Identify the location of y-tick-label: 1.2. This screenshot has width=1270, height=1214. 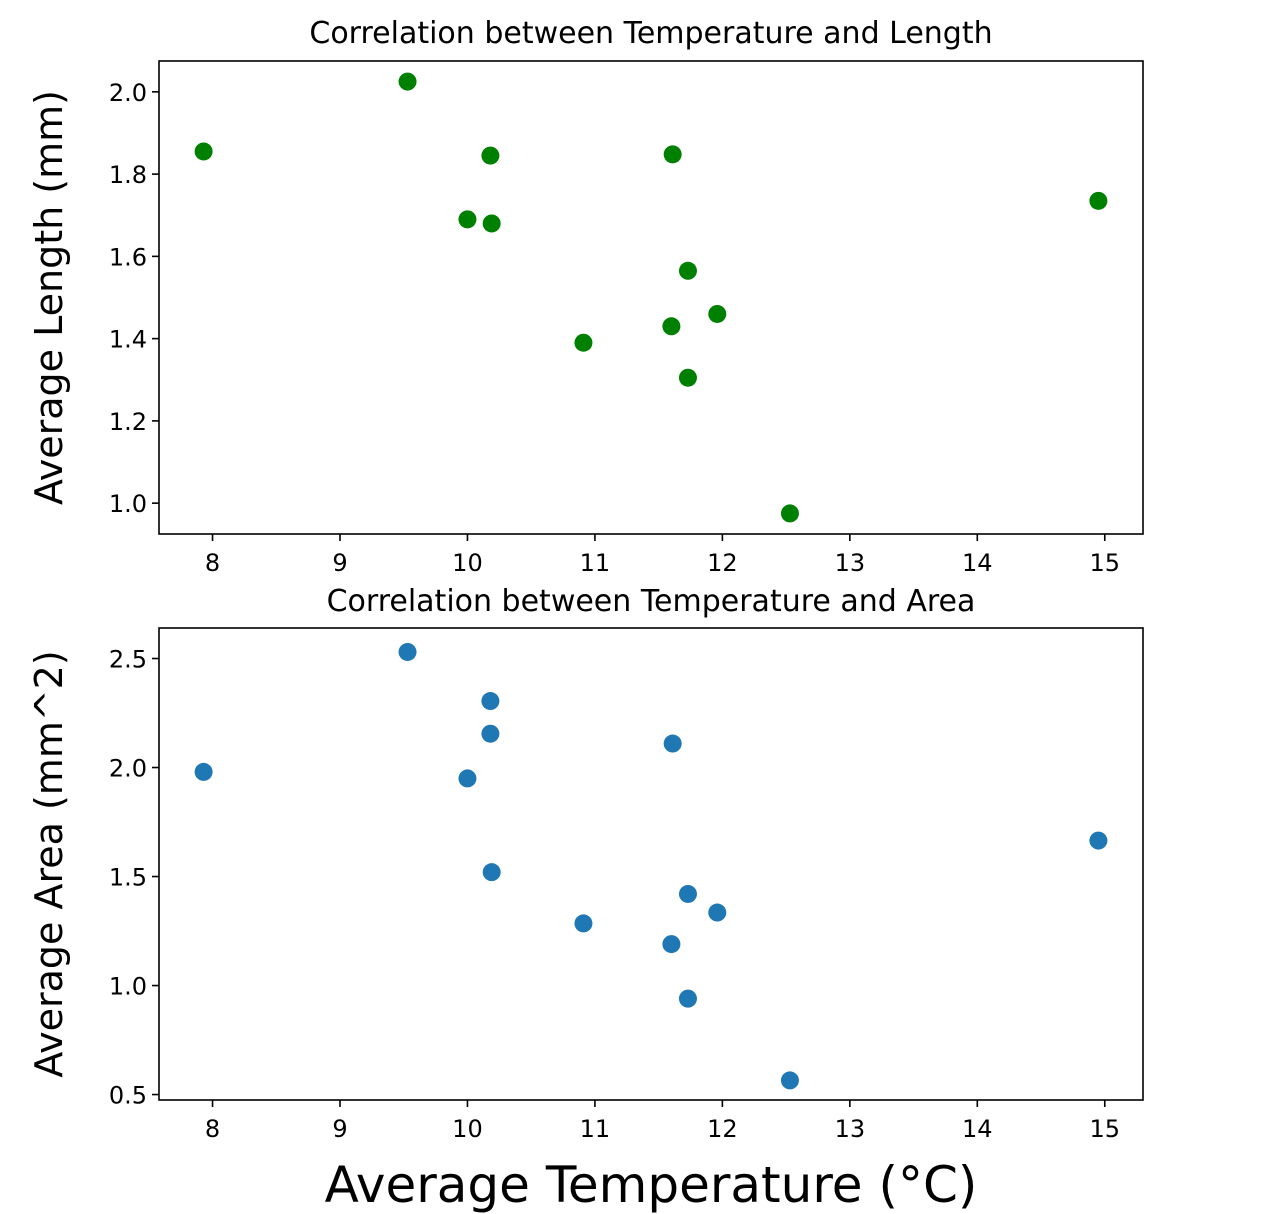
(128, 422).